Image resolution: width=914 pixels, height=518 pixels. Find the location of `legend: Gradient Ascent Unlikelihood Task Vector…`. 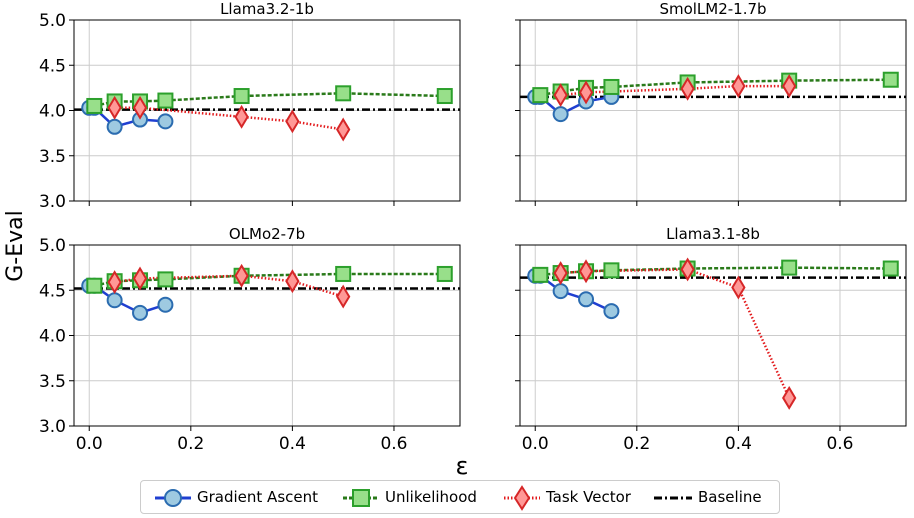

legend: Gradient Ascent Unlikelihood Task Vector… is located at coordinates (460, 497).